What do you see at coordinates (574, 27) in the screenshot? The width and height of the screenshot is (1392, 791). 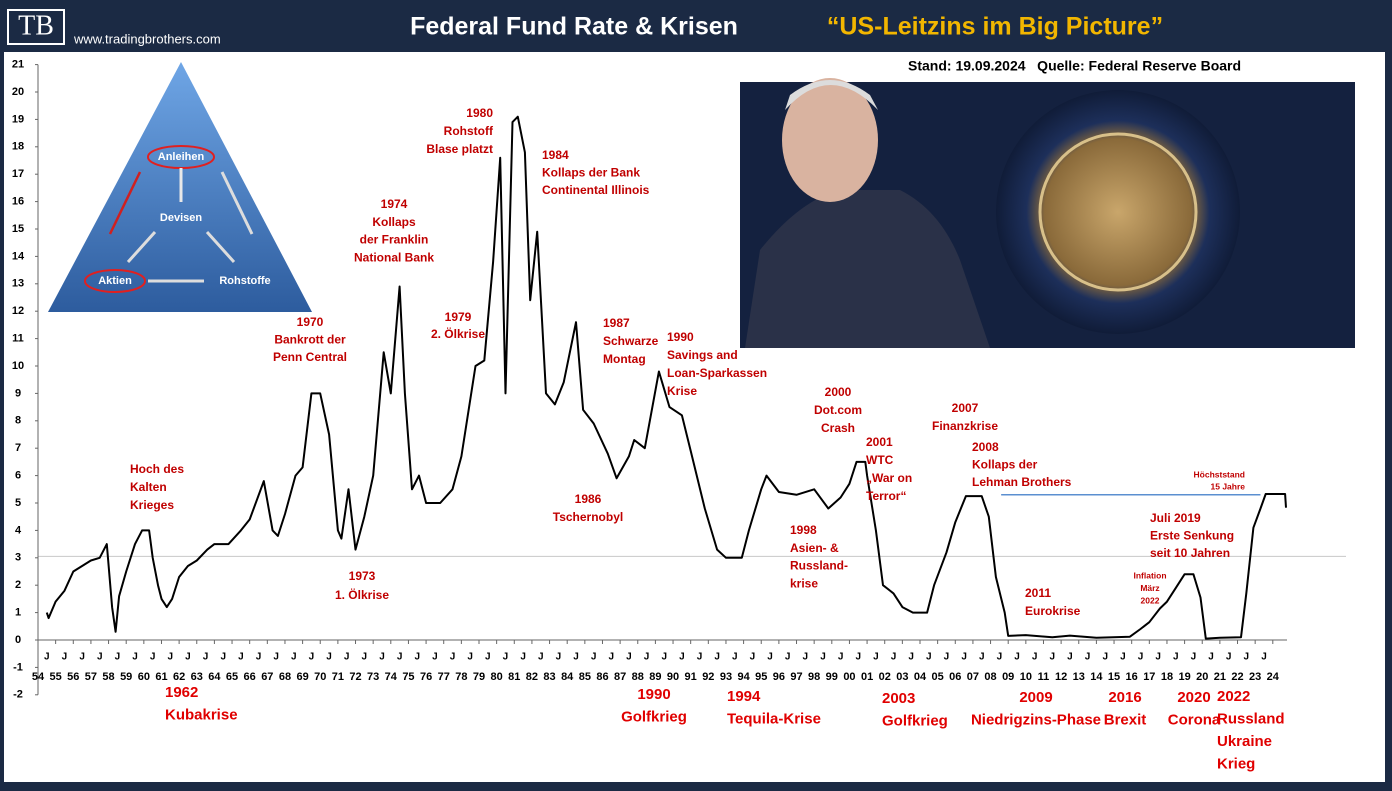 I see `chart-title: Federal Fund Rate & Krisen` at bounding box center [574, 27].